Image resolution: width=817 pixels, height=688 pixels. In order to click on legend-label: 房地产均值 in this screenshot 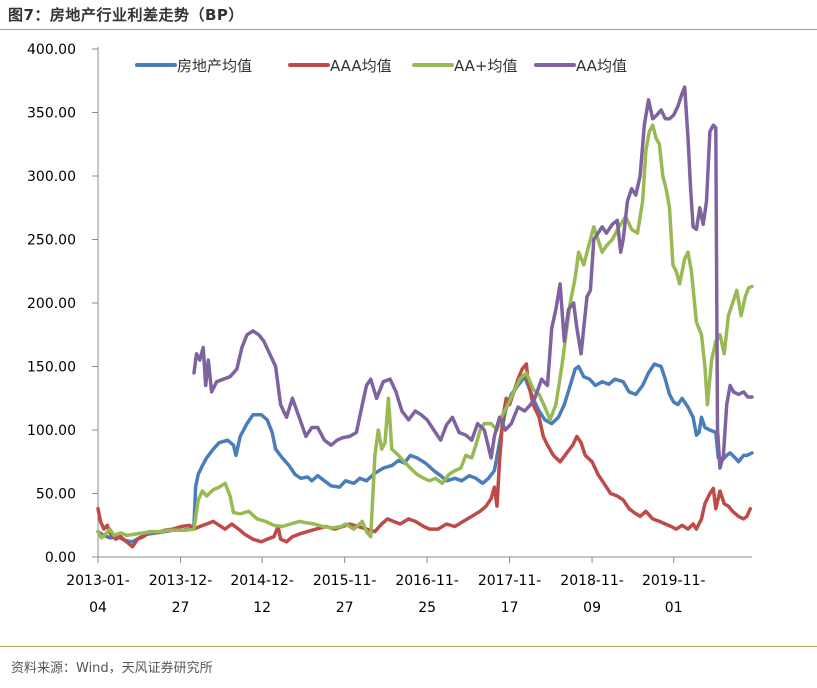, I will do `click(214, 66)`.